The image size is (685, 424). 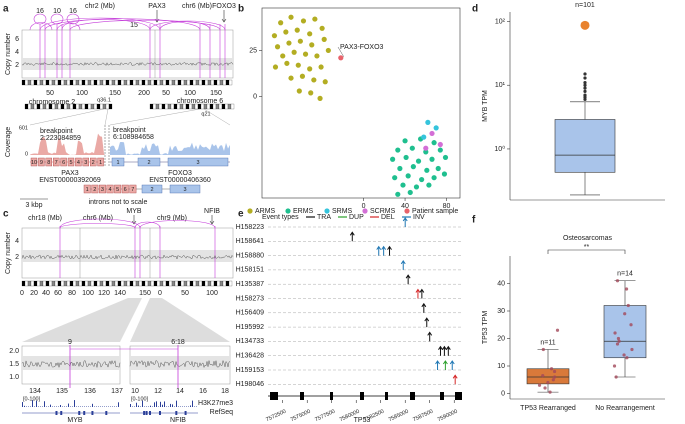 I want to click on sample-label: H159153, so click(x=250, y=370).